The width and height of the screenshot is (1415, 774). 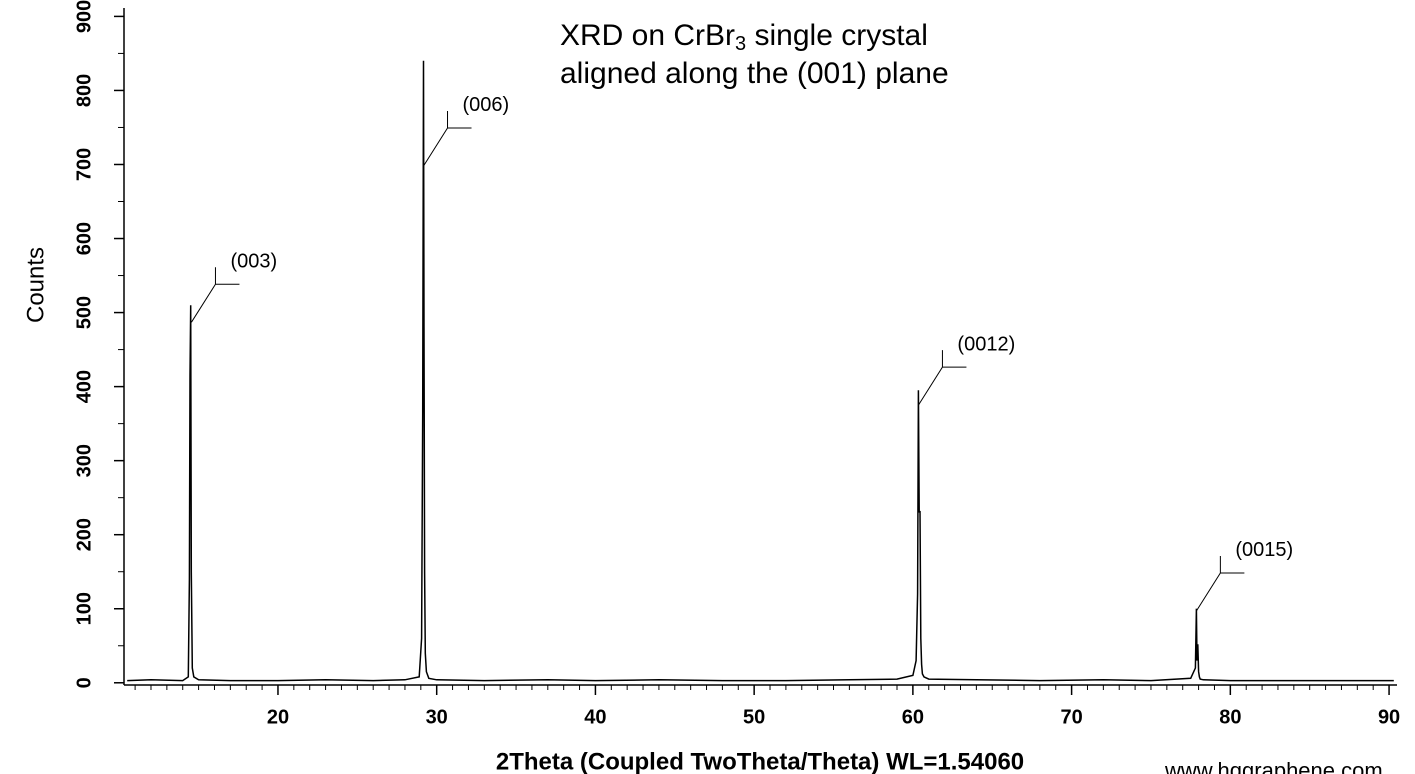 What do you see at coordinates (84, 460) in the screenshot?
I see `y-tick-label: 300` at bounding box center [84, 460].